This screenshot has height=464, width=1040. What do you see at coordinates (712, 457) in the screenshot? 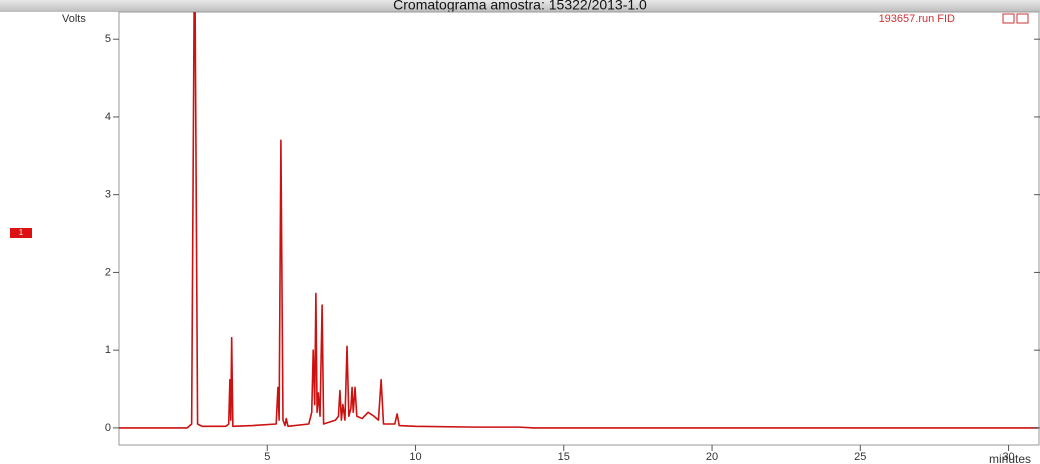
I see `x-tick-label: 20` at bounding box center [712, 457].